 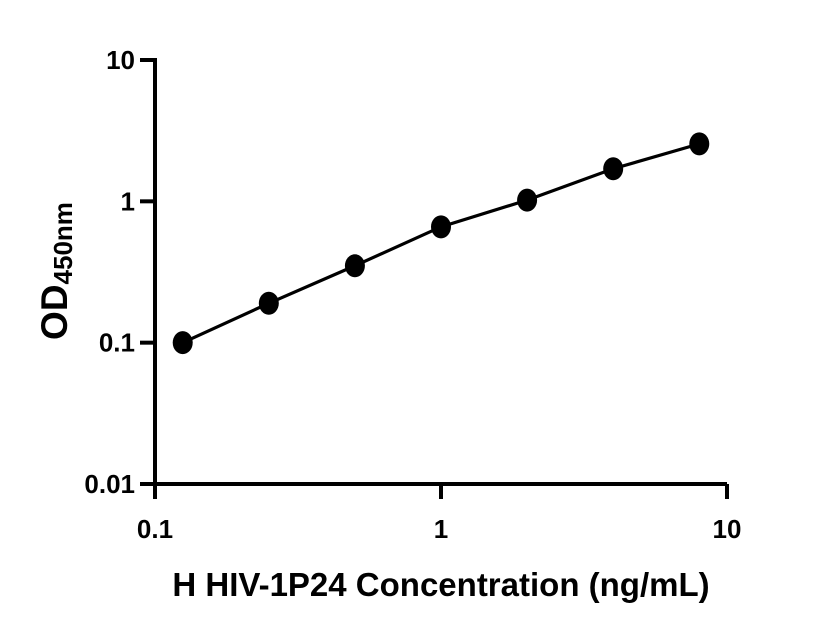 What do you see at coordinates (63, 243) in the screenshot?
I see `y-axis-title-subscript: 450nm` at bounding box center [63, 243].